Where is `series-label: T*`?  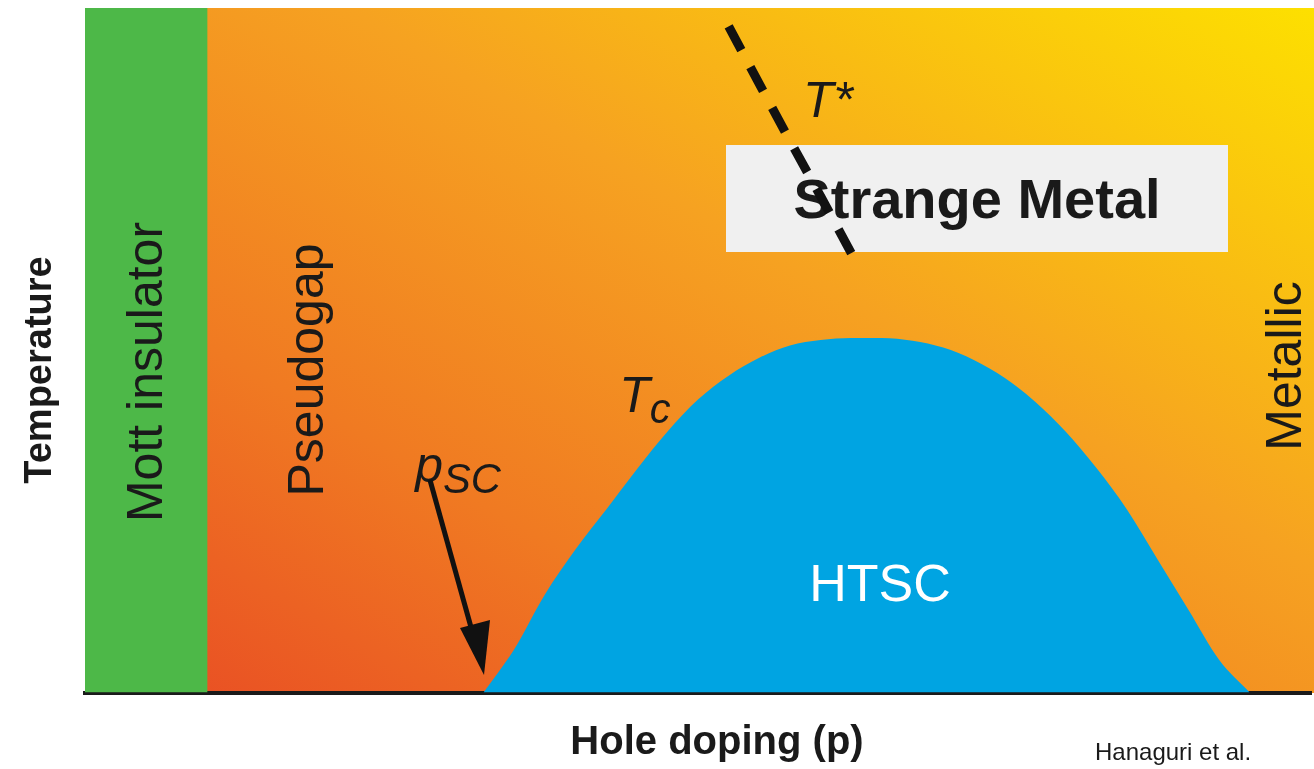
series-label: T* is located at coordinates (828, 100).